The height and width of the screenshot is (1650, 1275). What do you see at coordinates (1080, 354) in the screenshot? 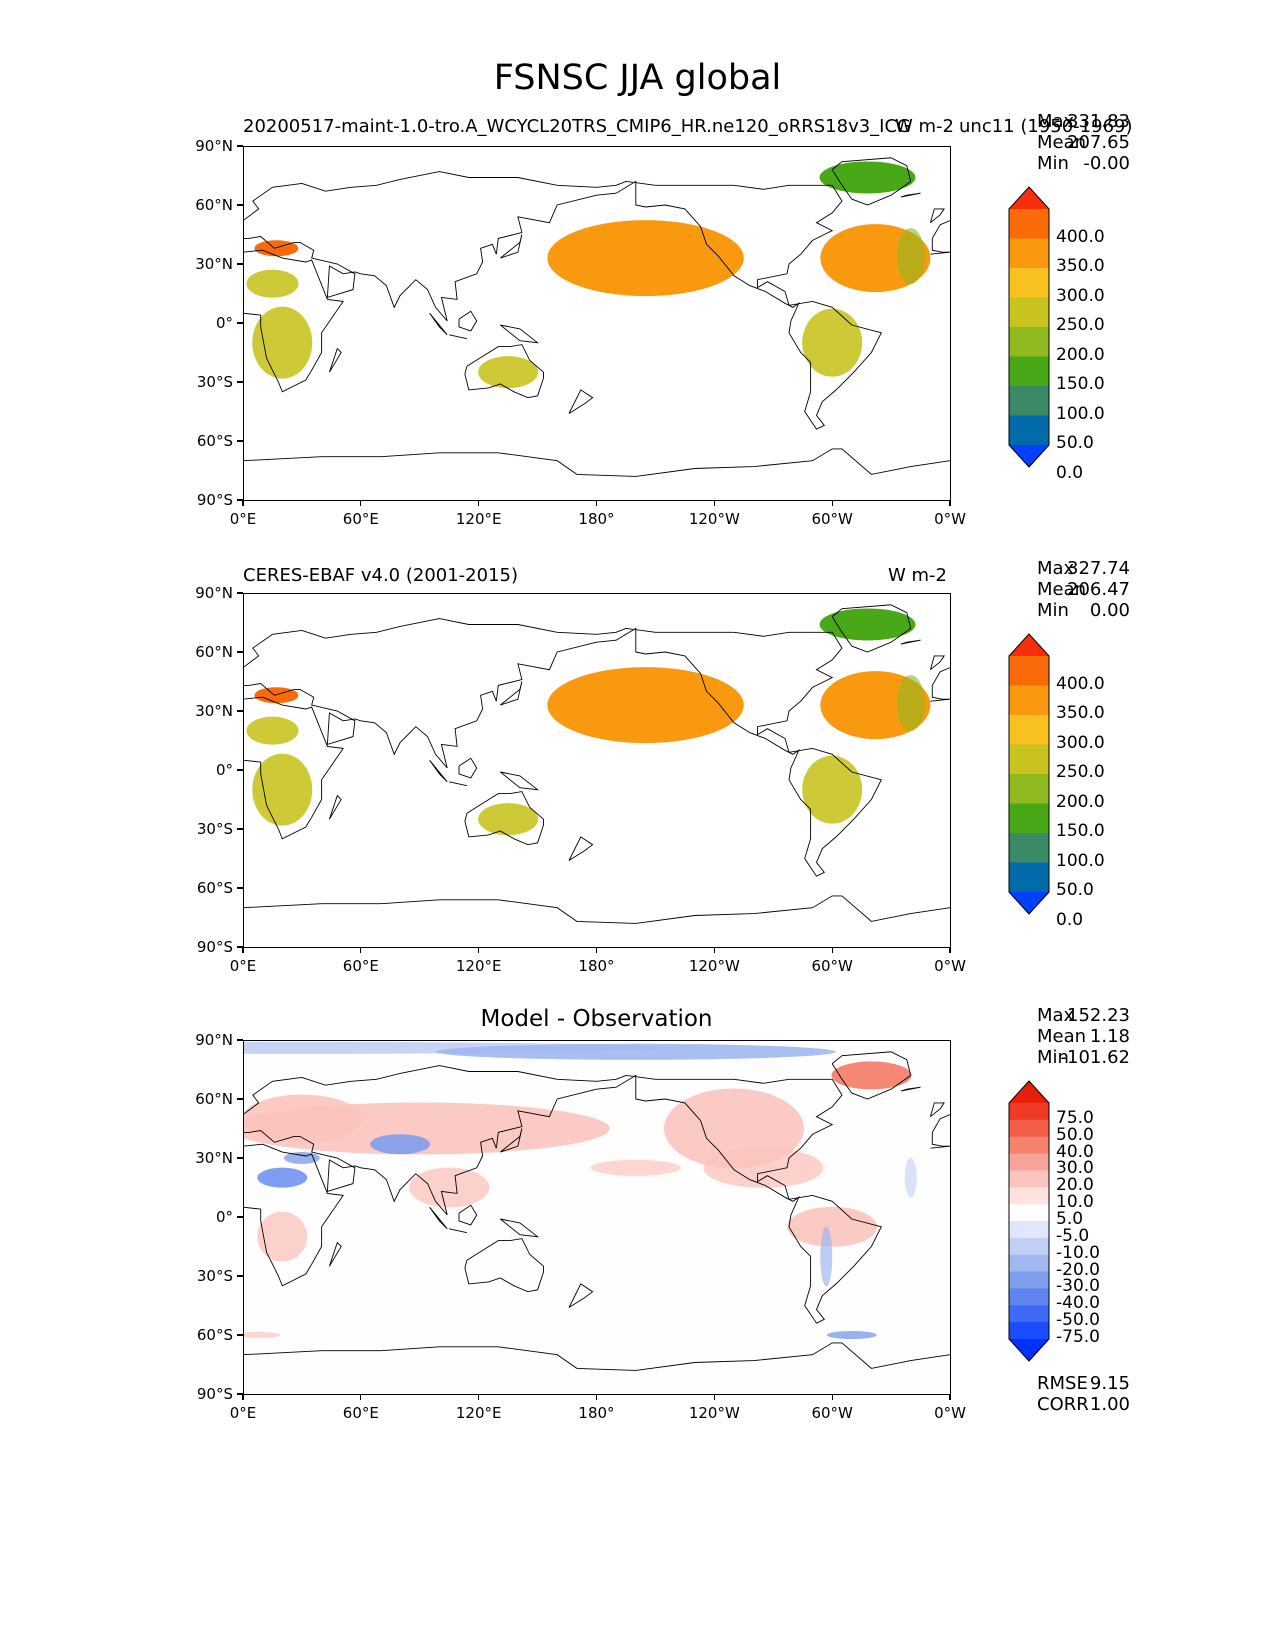
I see `panel1-colorbar-label-4: 200.0` at bounding box center [1080, 354].